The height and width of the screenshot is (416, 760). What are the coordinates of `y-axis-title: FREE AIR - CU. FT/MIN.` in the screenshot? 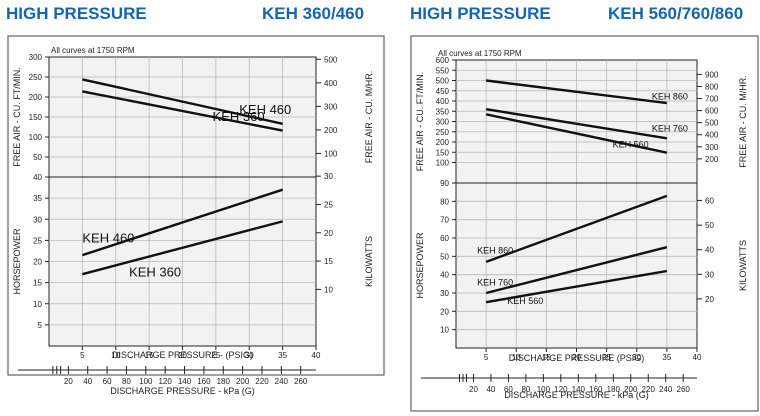 It's located at (420, 122).